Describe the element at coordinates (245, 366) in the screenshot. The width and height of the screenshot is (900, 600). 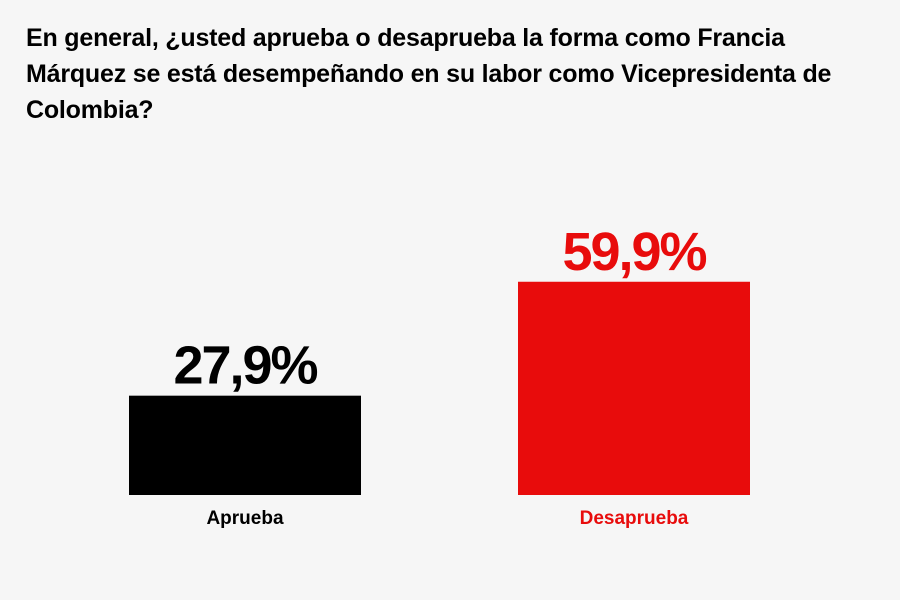
I see `bar-value-label-aprueba: 27,9%` at that location.